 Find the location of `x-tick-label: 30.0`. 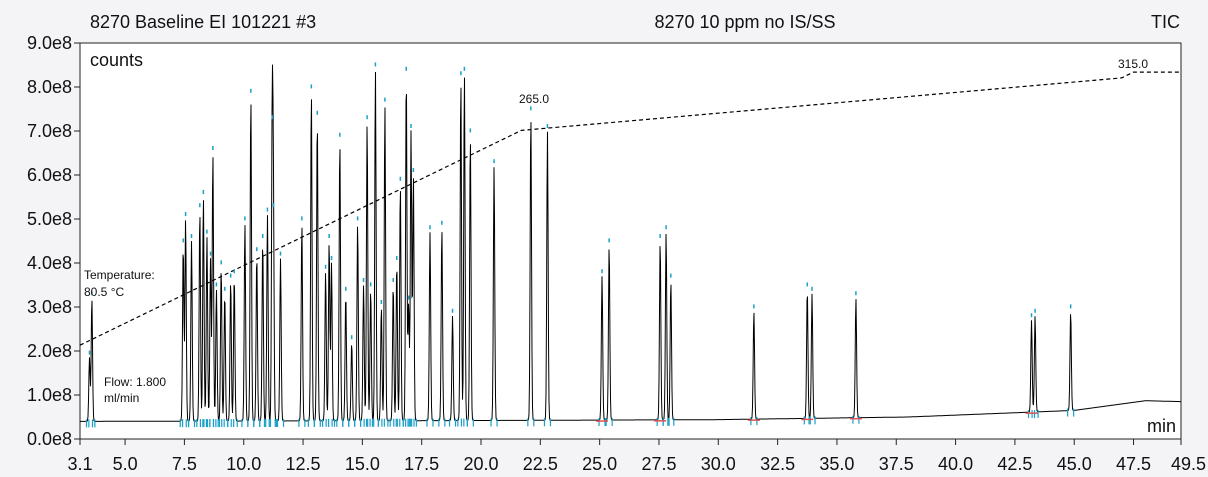

x-tick-label: 30.0 is located at coordinates (718, 464).